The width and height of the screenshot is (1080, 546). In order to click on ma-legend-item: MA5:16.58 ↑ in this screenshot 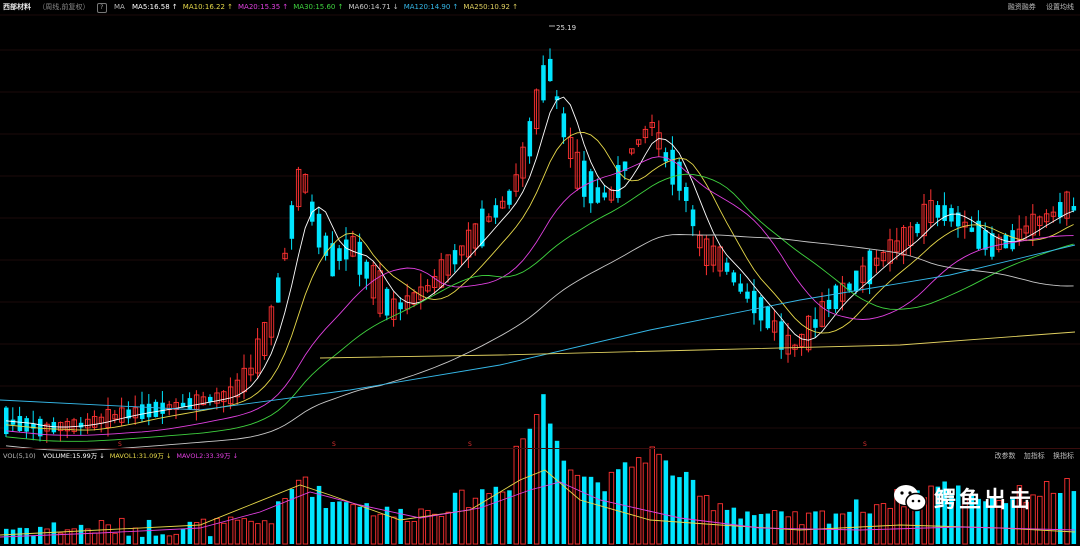, I will do `click(155, 7)`.